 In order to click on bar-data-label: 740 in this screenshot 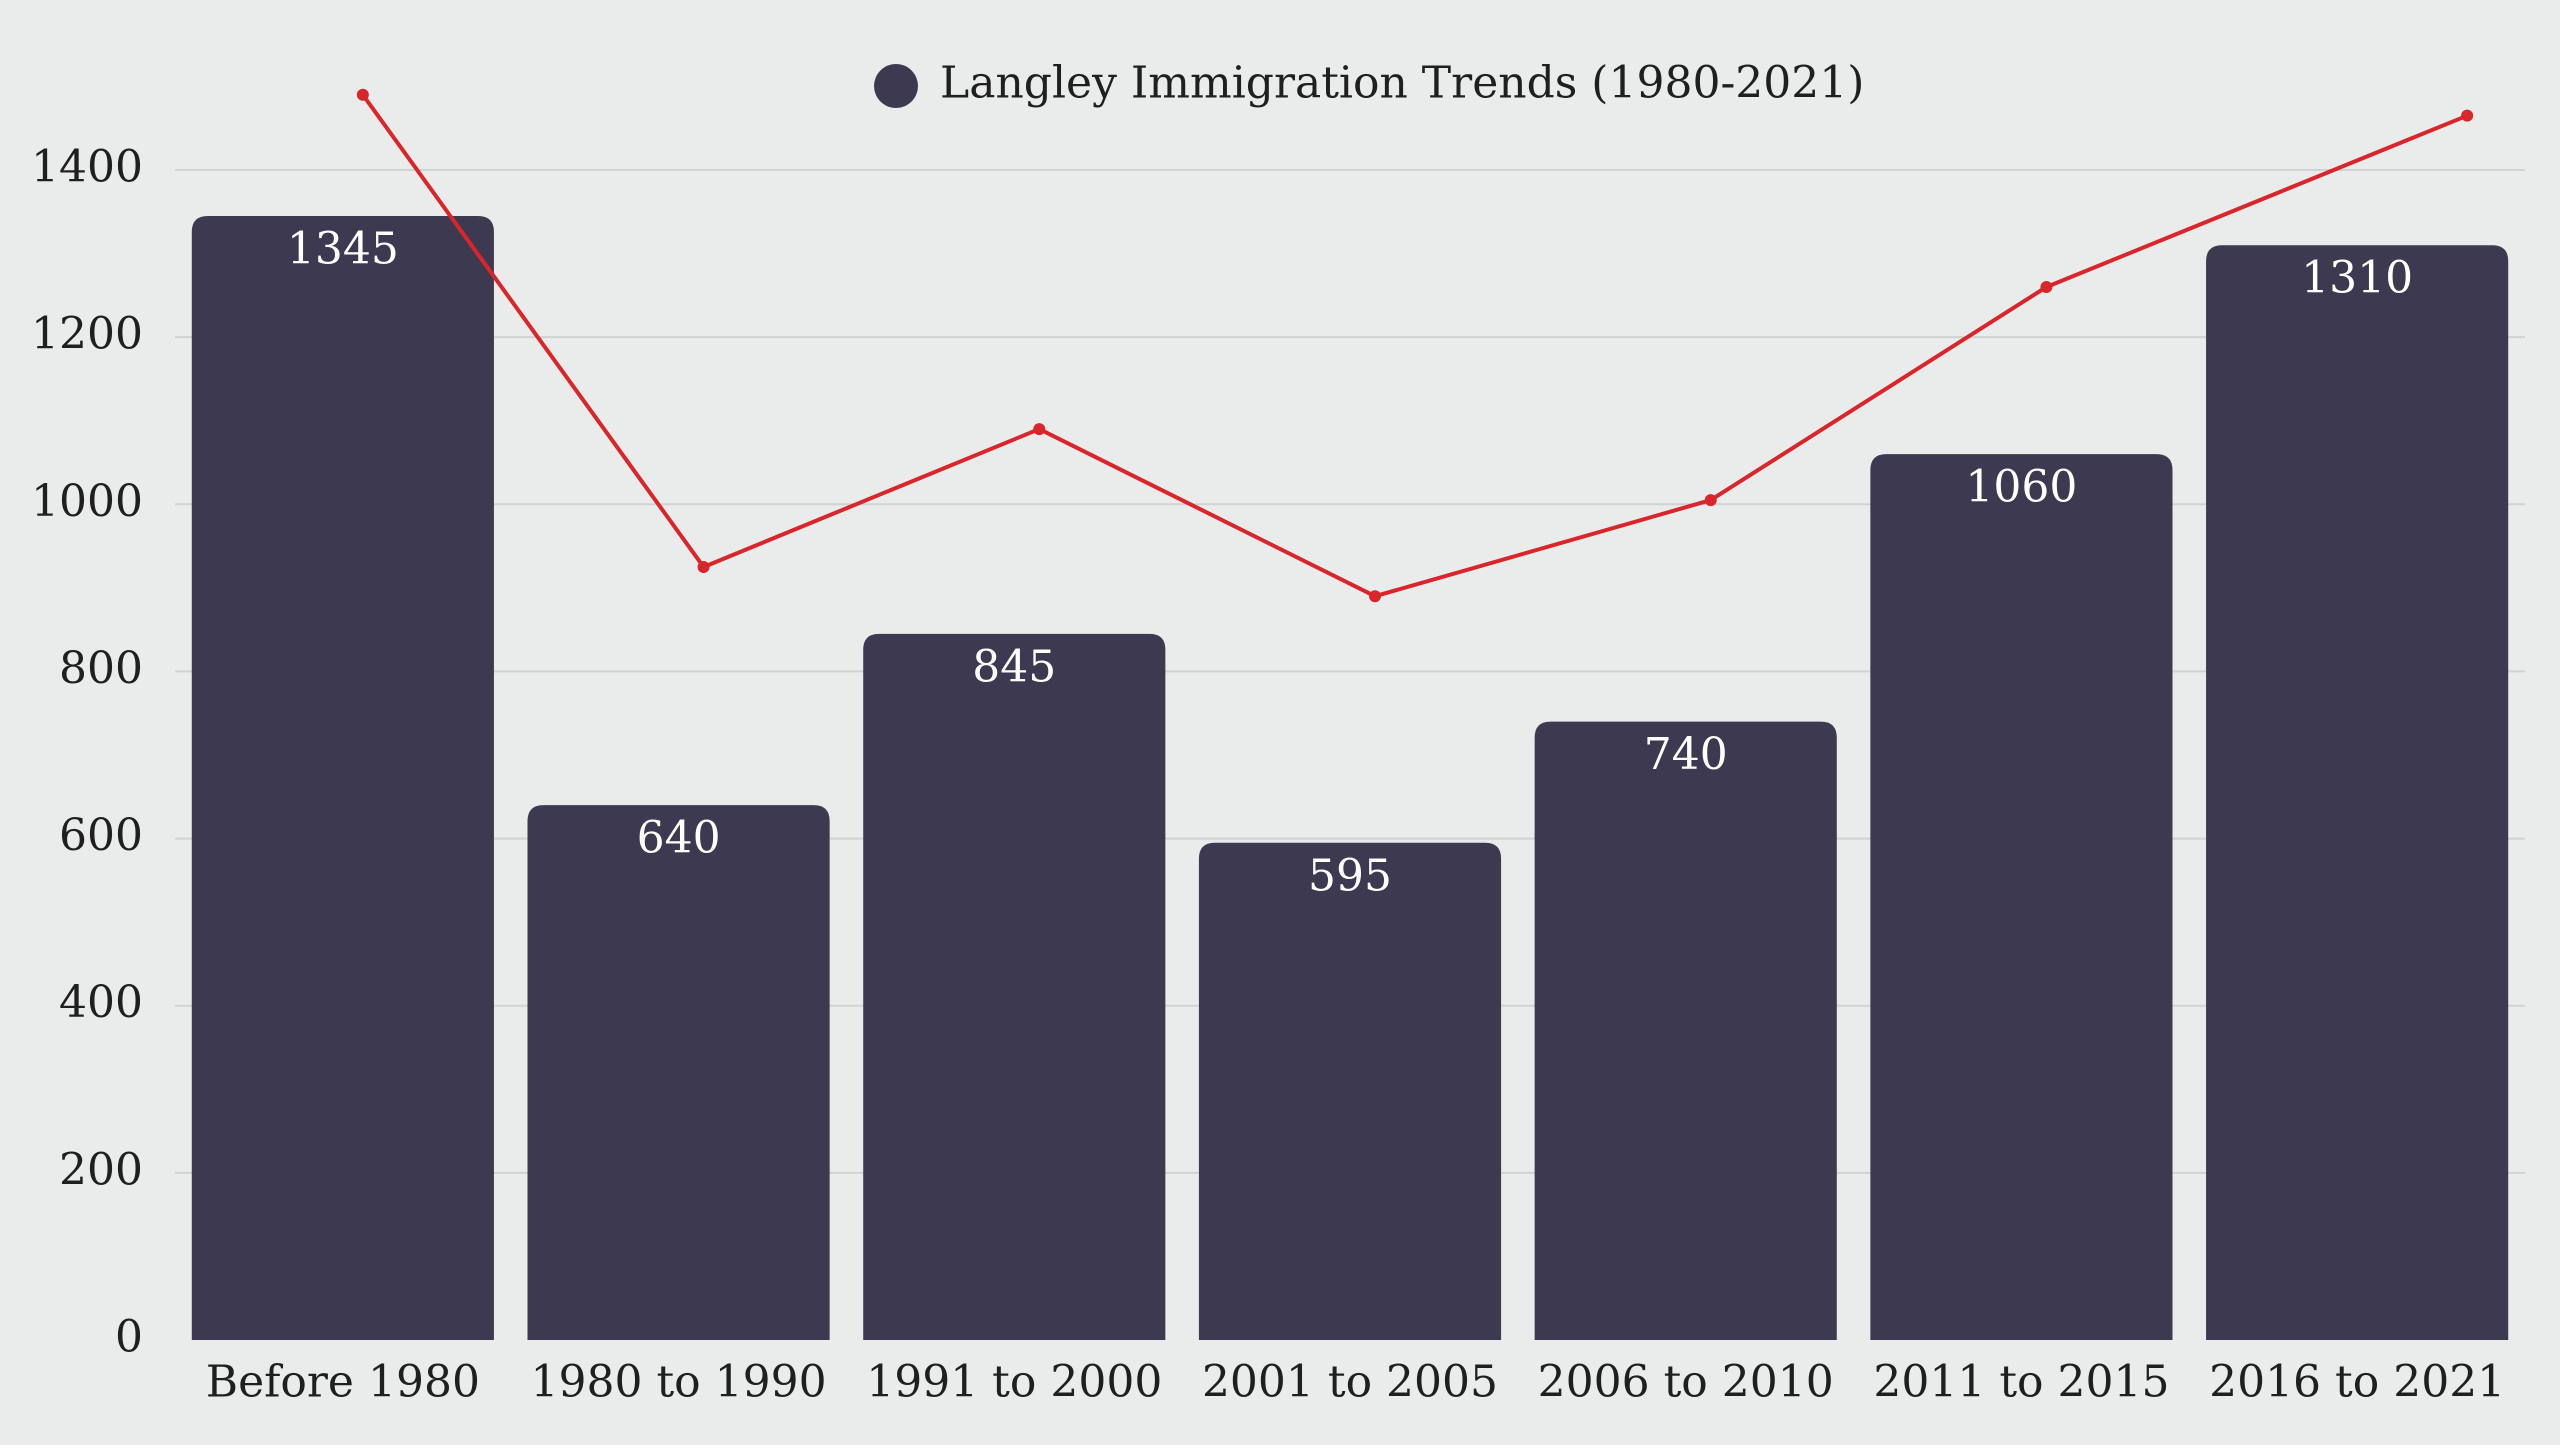, I will do `click(1686, 754)`.